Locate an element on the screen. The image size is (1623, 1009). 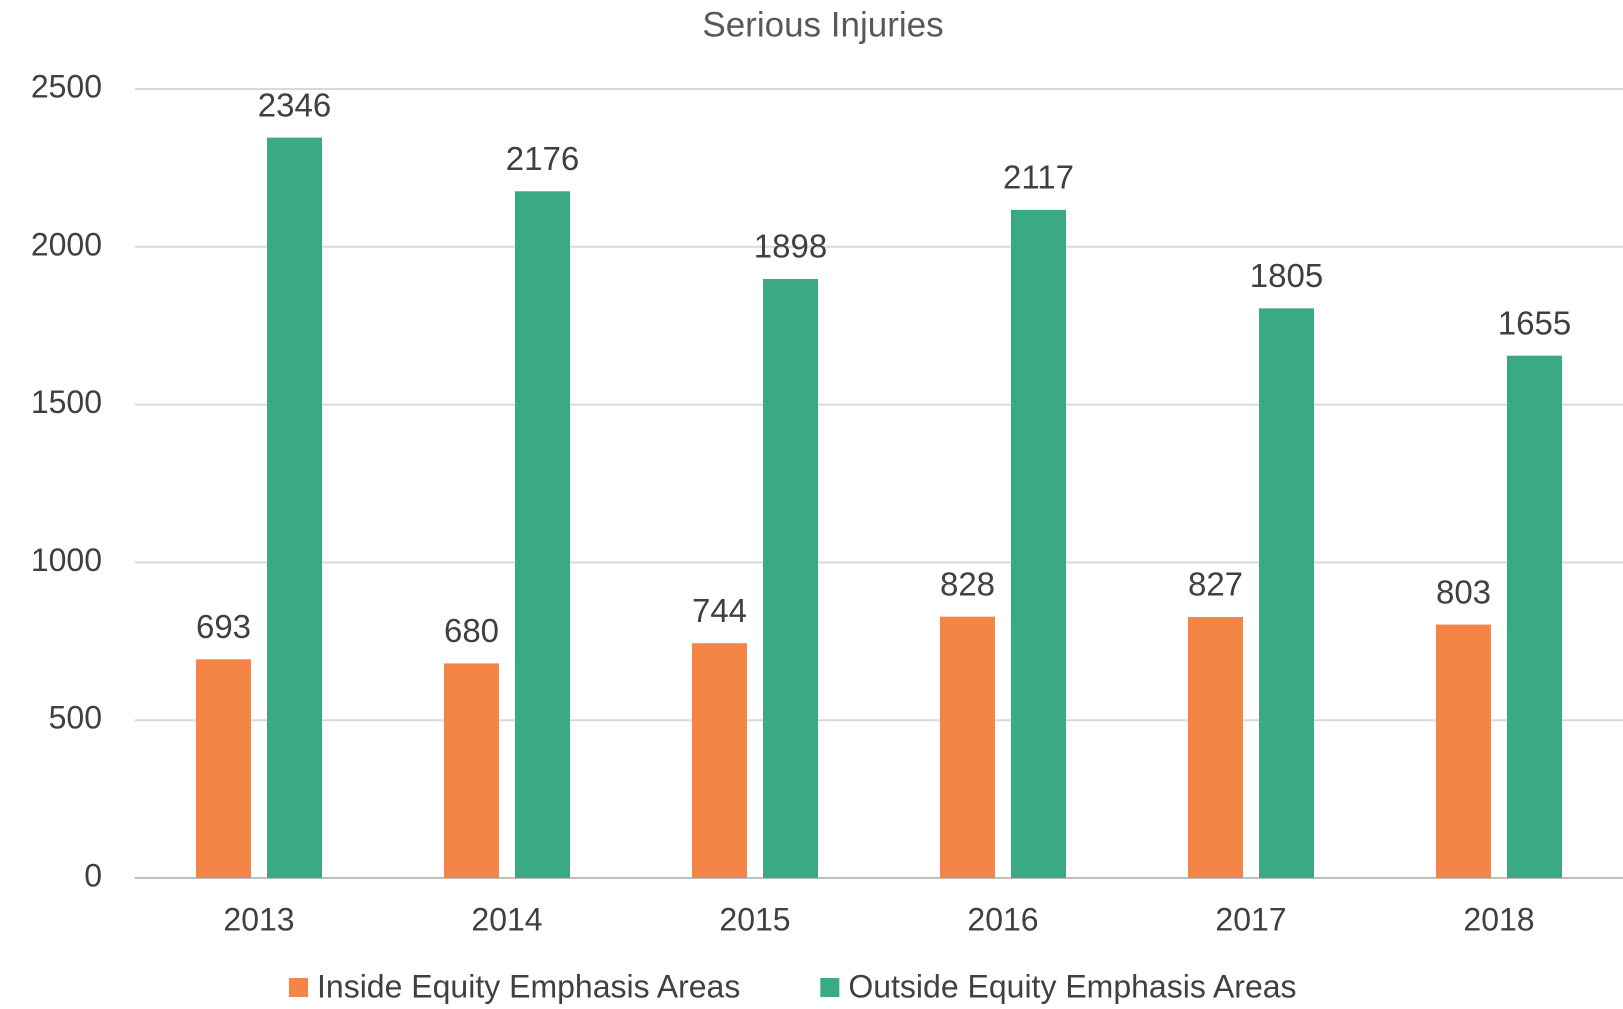
data-label: 803 is located at coordinates (1463, 591).